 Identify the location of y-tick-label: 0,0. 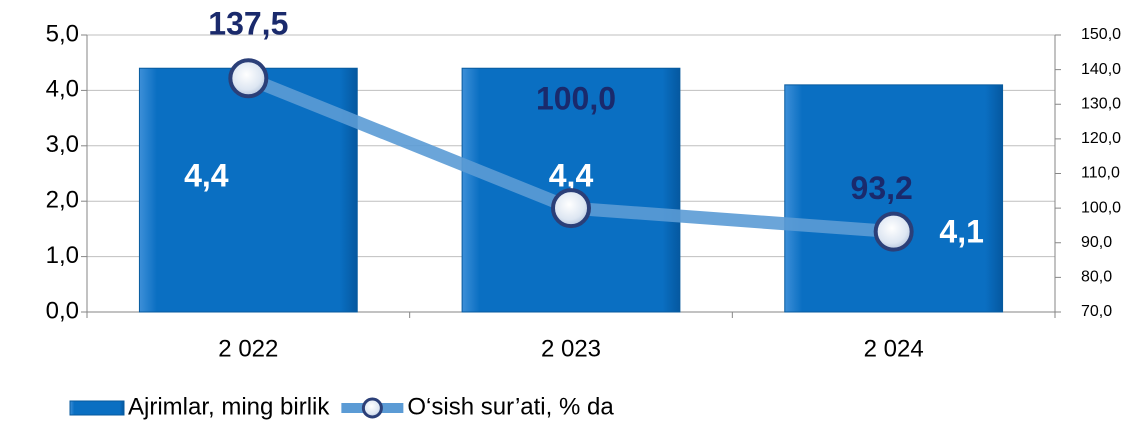
(62, 310).